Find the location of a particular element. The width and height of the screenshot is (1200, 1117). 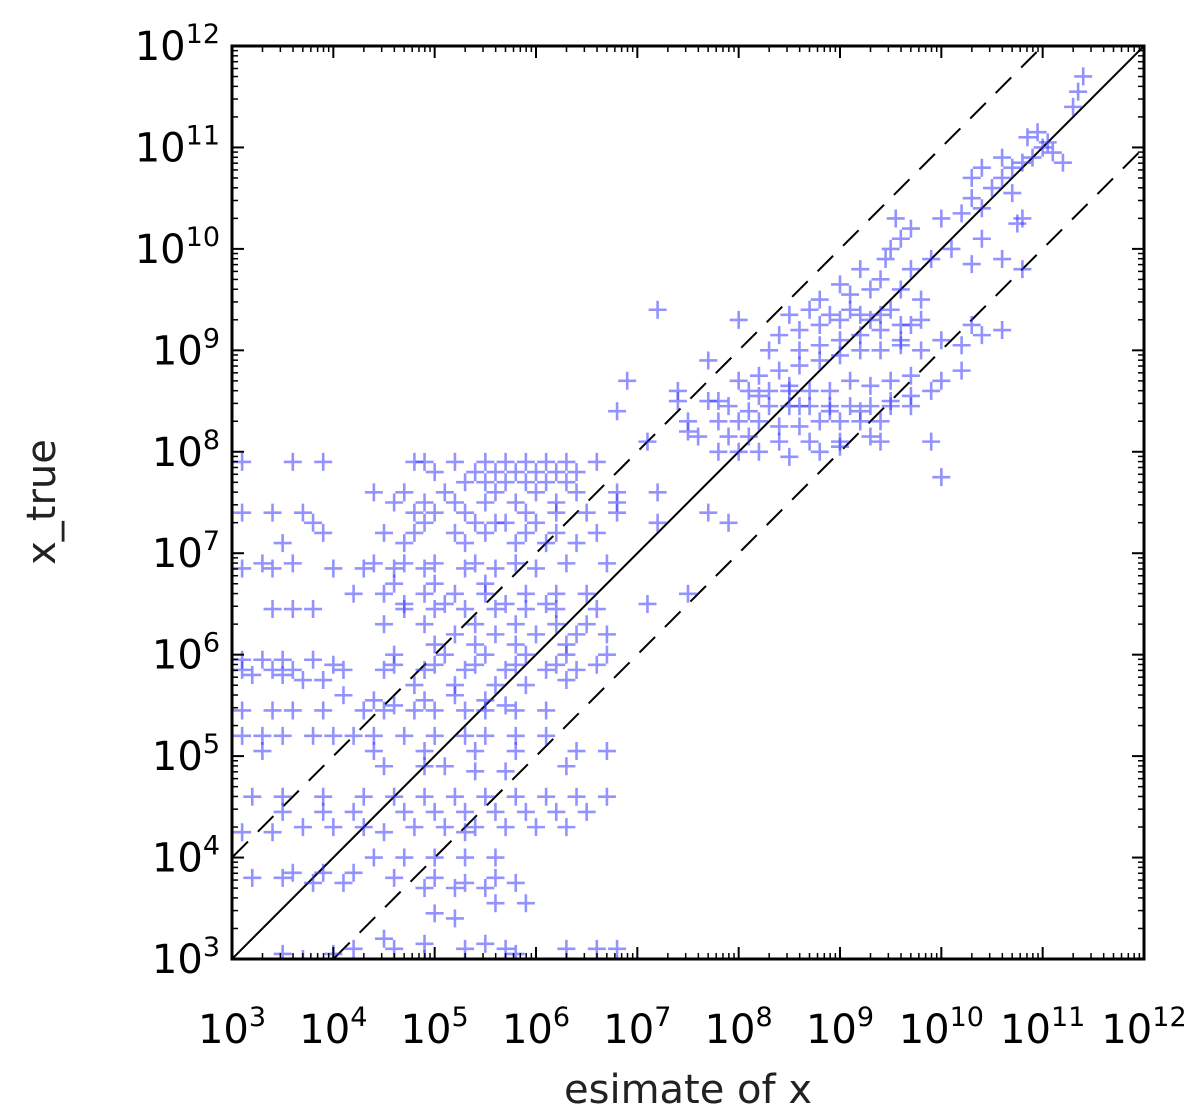

x-tick-label: 104 is located at coordinates (333, 1027).